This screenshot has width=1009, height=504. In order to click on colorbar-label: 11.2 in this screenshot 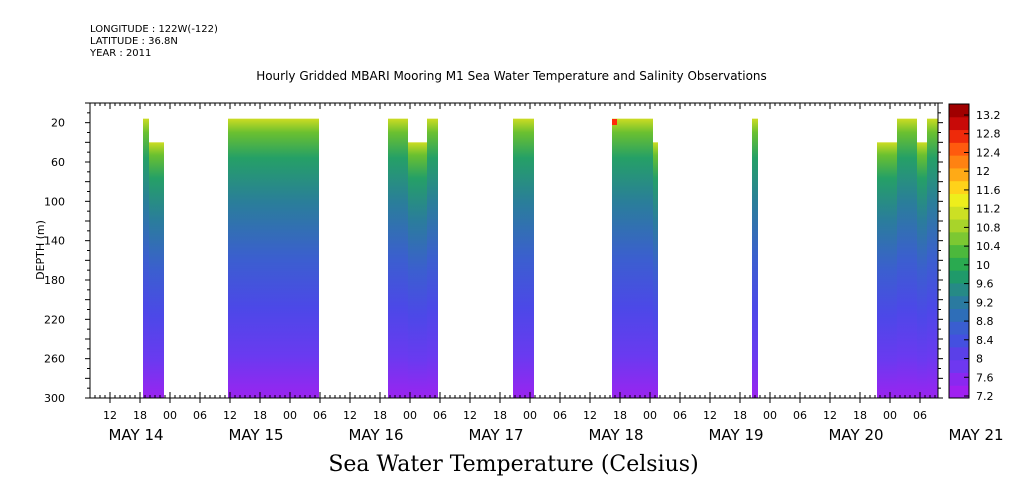, I will do `click(988, 209)`.